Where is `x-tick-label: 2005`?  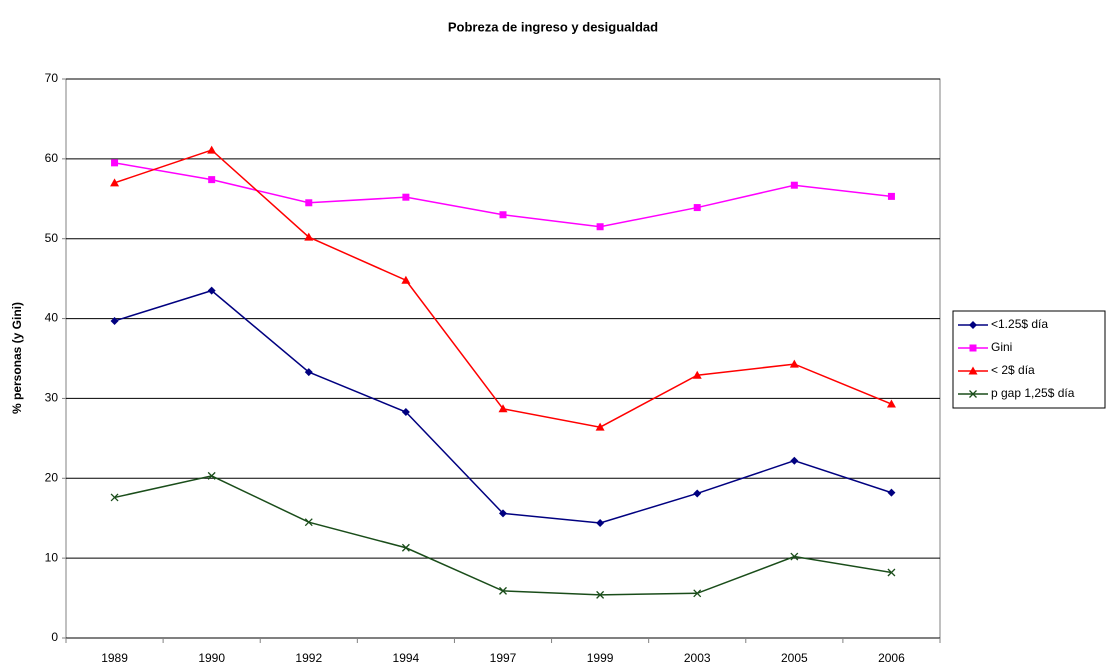
x-tick-label: 2005 is located at coordinates (794, 658).